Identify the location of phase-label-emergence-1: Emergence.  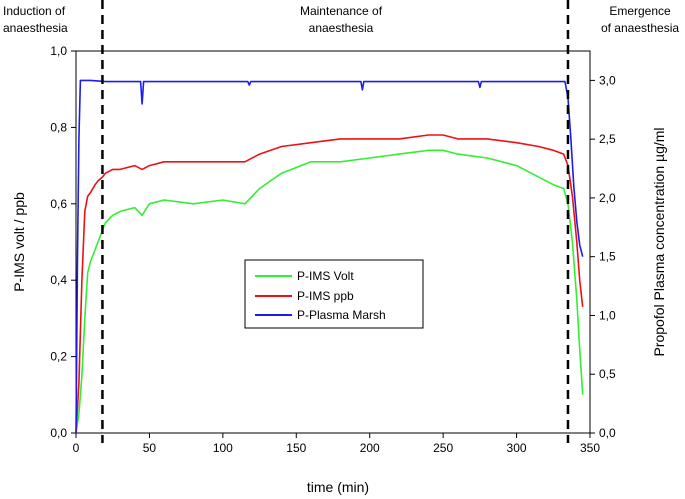
(640, 11).